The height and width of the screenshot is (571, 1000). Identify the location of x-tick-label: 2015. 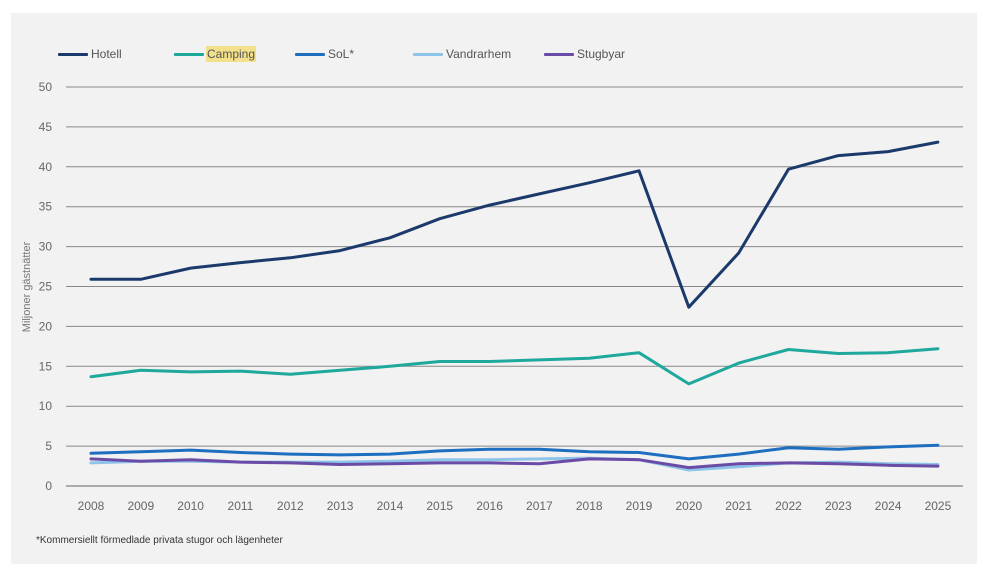
(439, 506).